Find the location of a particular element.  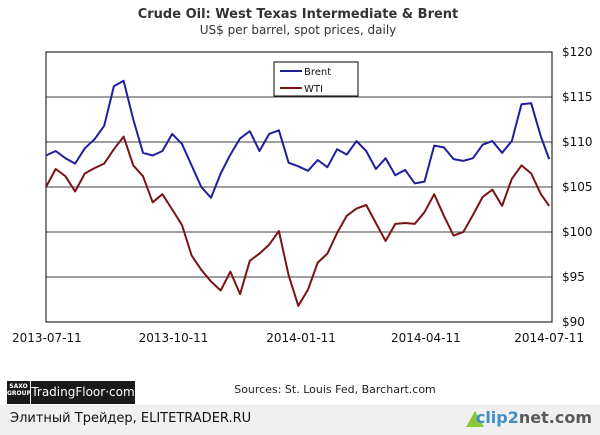

x-tick-label: 2014-01-11 is located at coordinates (301, 338).